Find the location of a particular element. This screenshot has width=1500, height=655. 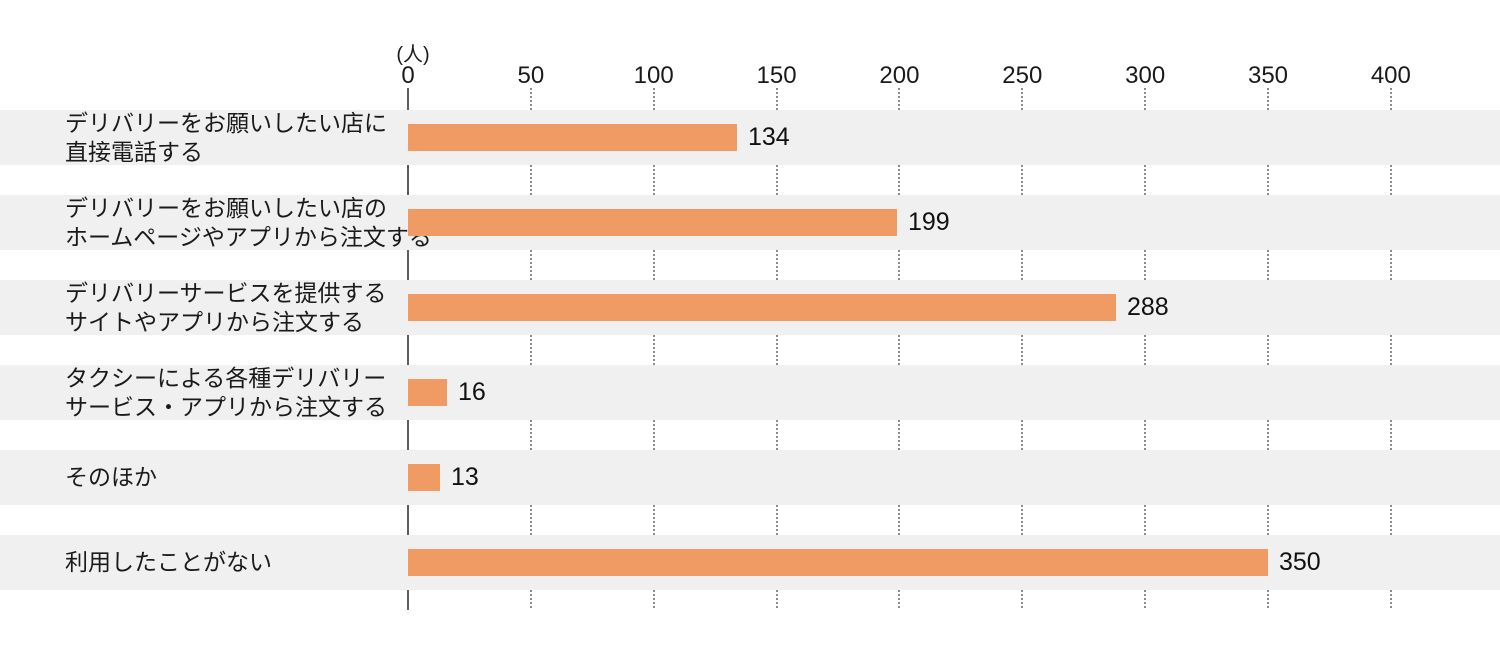

bar-group: 13 is located at coordinates (443, 477).